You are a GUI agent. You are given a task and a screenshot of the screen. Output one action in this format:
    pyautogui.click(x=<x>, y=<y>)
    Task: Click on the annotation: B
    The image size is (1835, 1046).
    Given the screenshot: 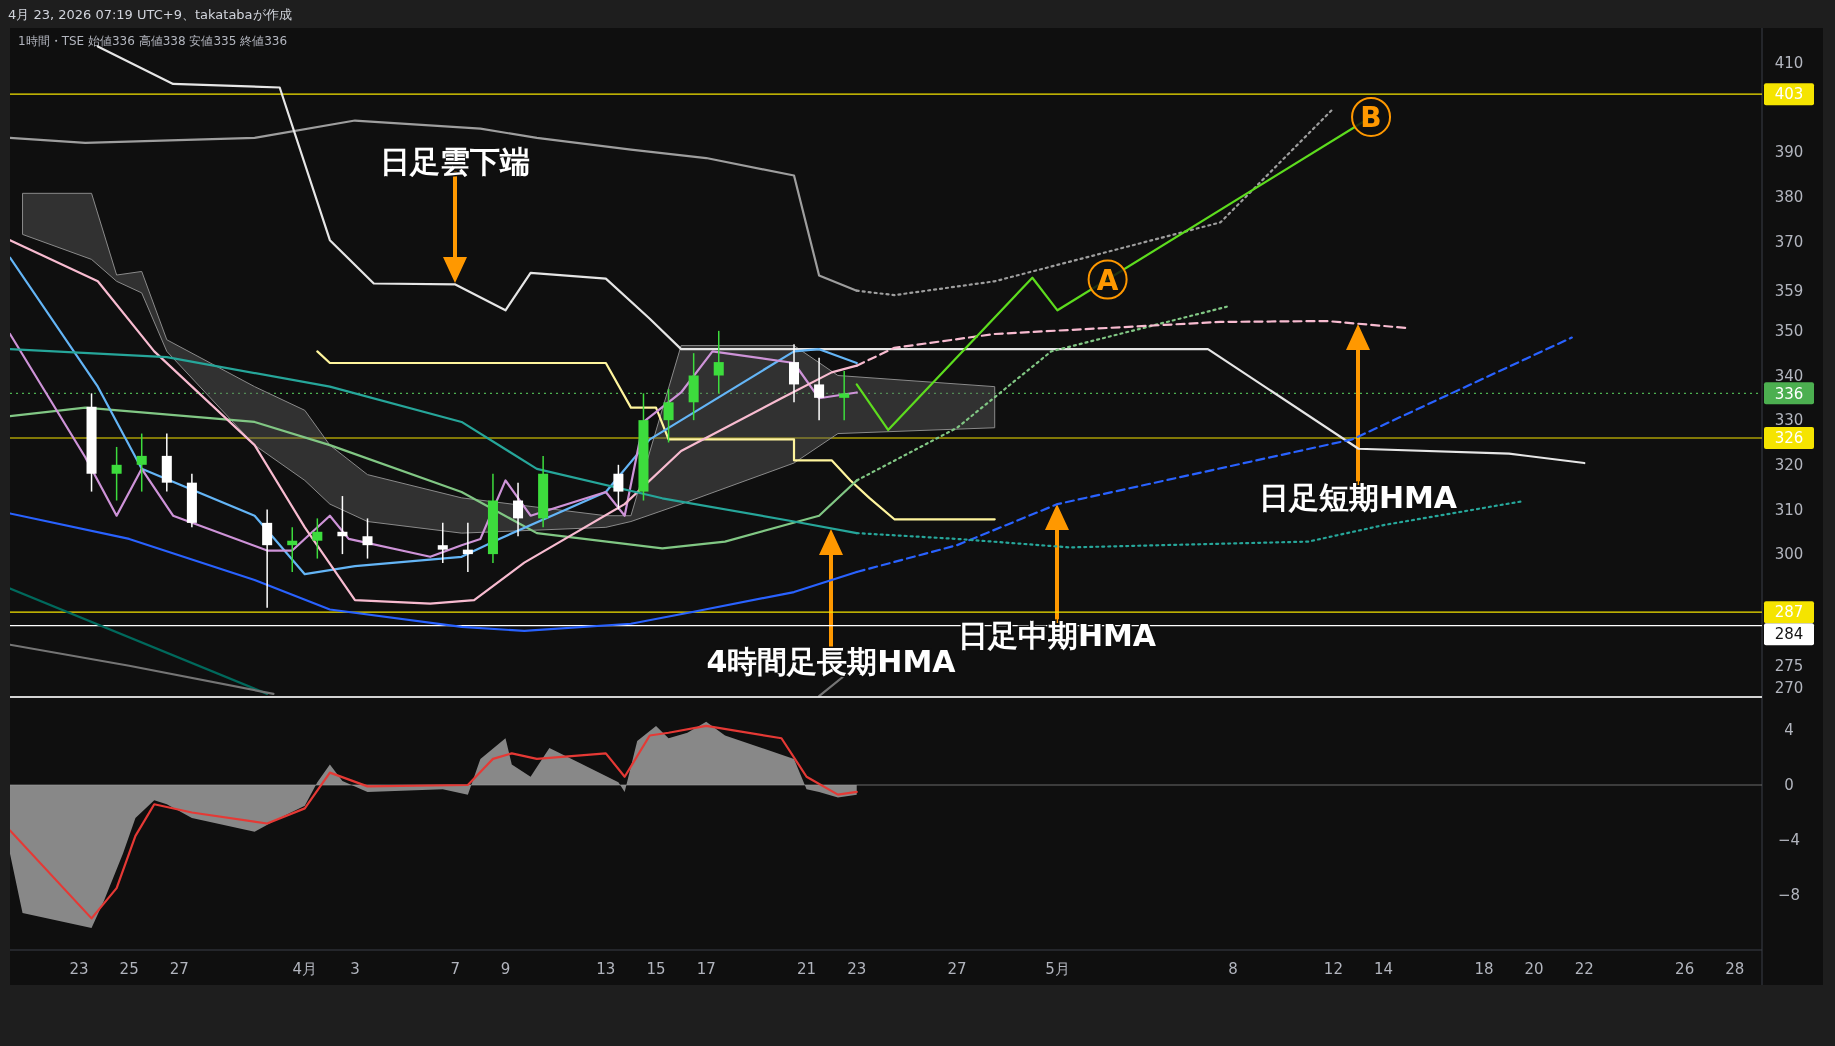 What is the action you would take?
    pyautogui.click(x=1371, y=118)
    